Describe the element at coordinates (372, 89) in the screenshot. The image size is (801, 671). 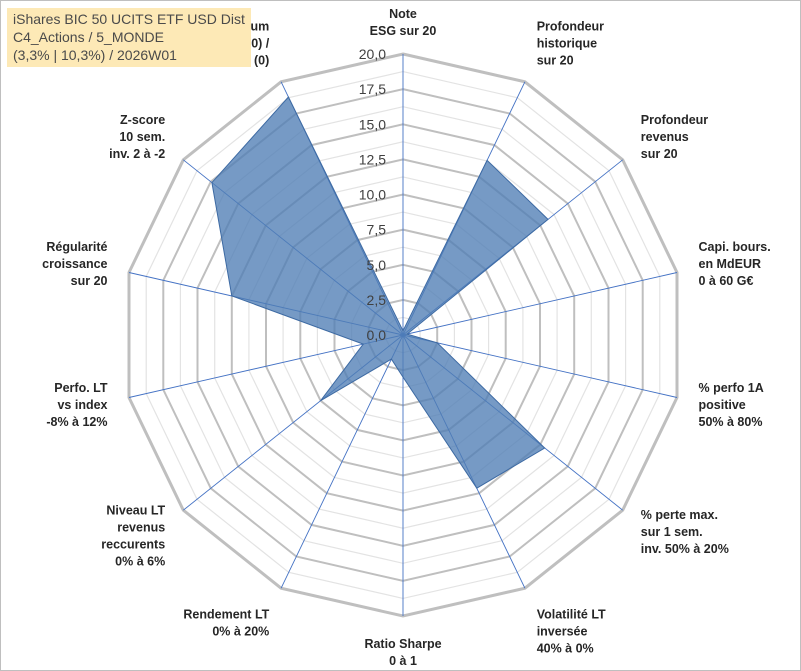
I see `r-tick-label: 17,5` at that location.